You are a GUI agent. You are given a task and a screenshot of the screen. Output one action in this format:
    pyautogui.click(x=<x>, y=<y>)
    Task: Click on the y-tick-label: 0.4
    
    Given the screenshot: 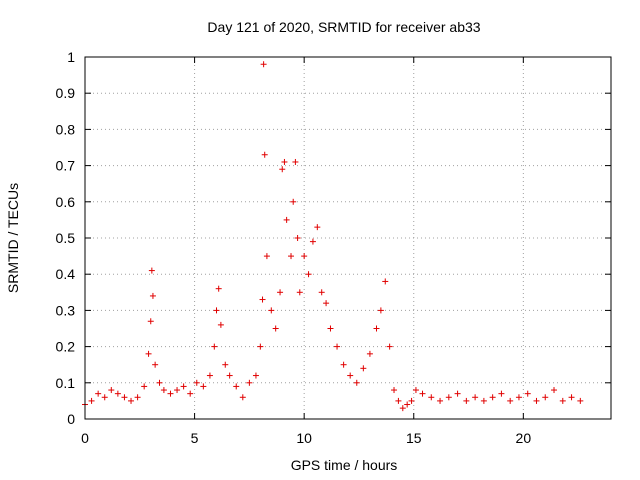 What is the action you would take?
    pyautogui.click(x=66, y=274)
    